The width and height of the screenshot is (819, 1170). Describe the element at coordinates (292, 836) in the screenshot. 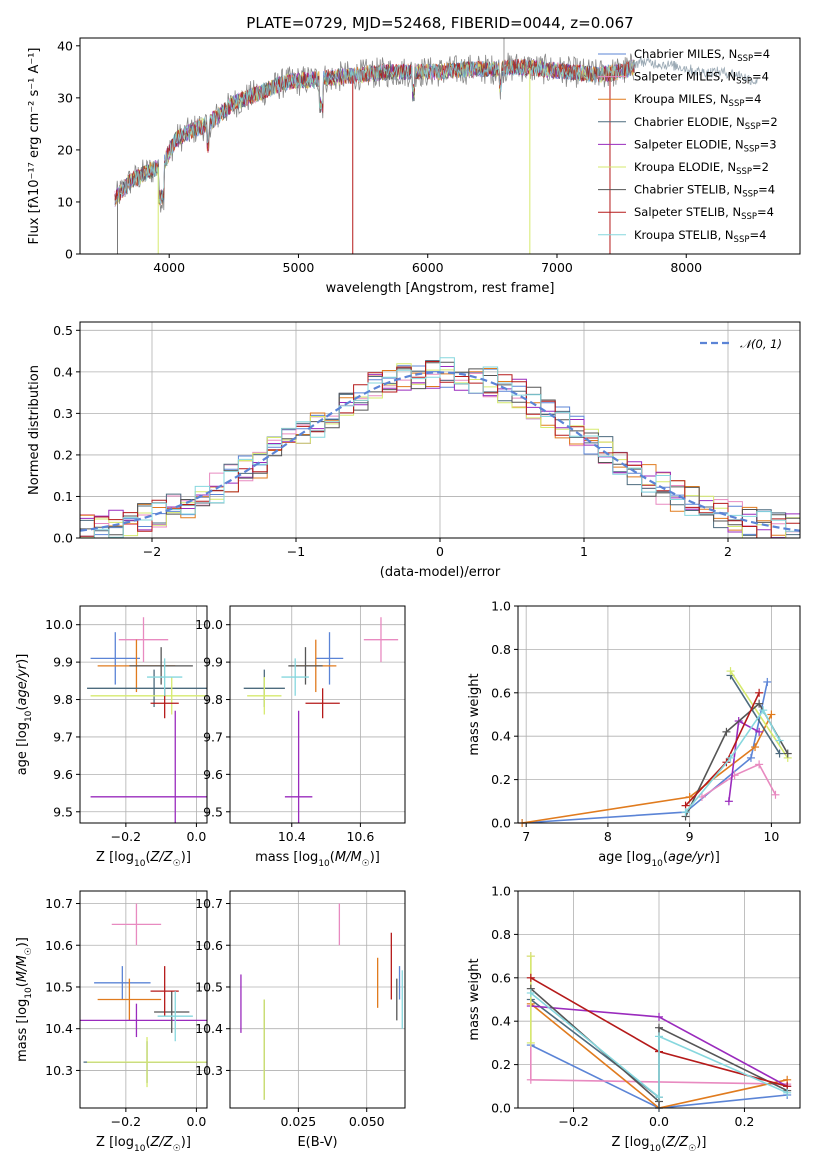

I see `x-tick-label: 10.4` at that location.